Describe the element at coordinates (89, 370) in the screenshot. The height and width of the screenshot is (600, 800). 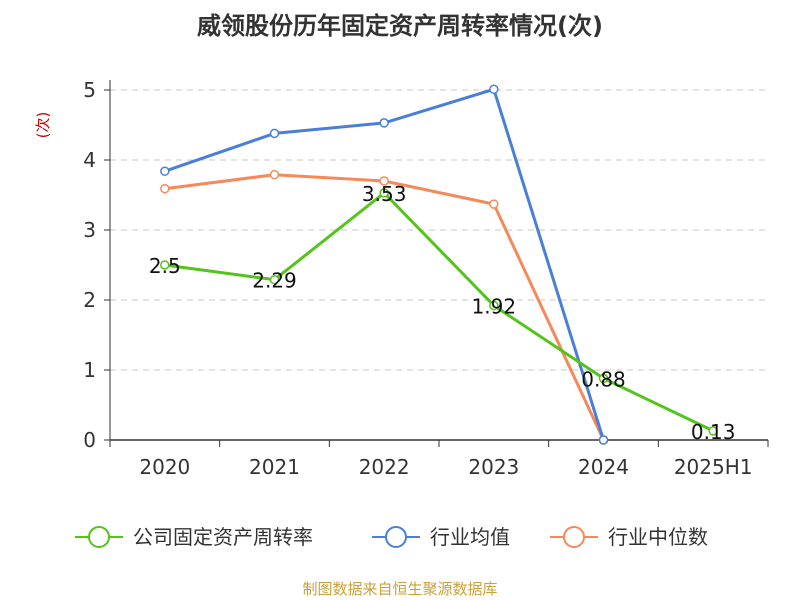
I see `y-tick-label: 1` at that location.